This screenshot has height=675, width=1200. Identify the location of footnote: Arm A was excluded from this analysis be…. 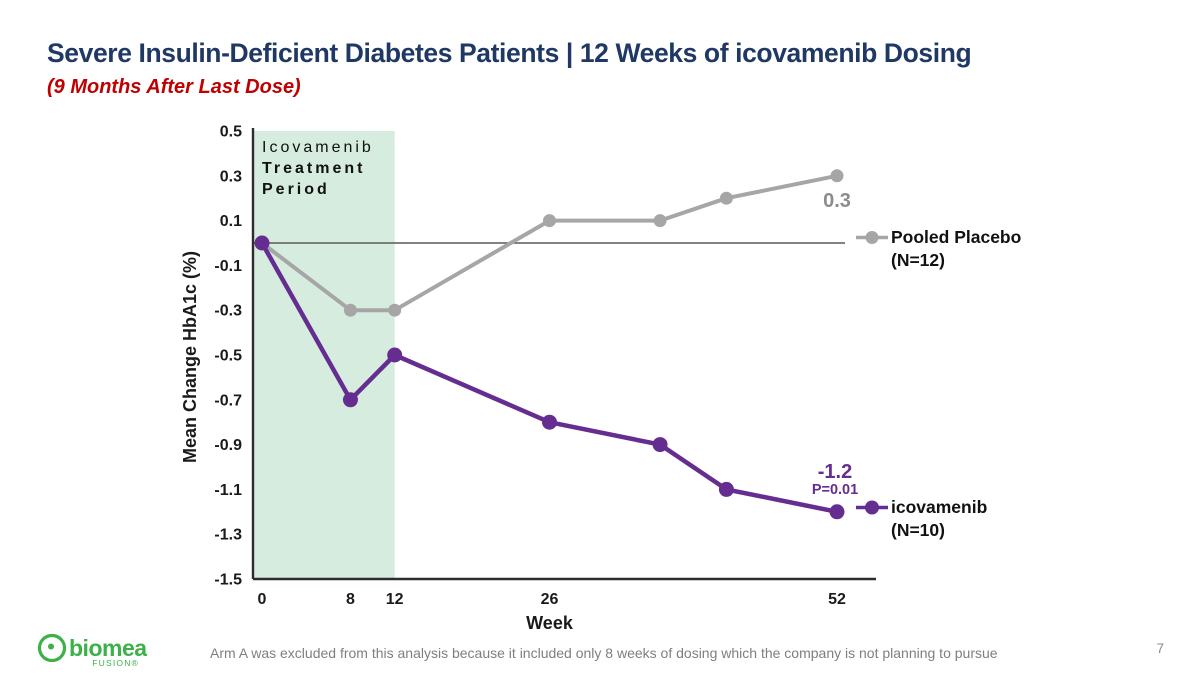
(604, 653).